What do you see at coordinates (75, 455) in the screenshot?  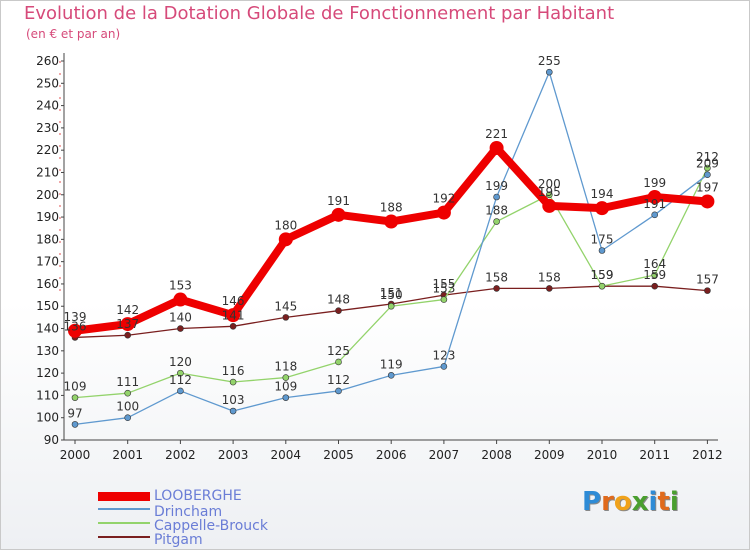 I see `x-tick-label: 2000` at bounding box center [75, 455].